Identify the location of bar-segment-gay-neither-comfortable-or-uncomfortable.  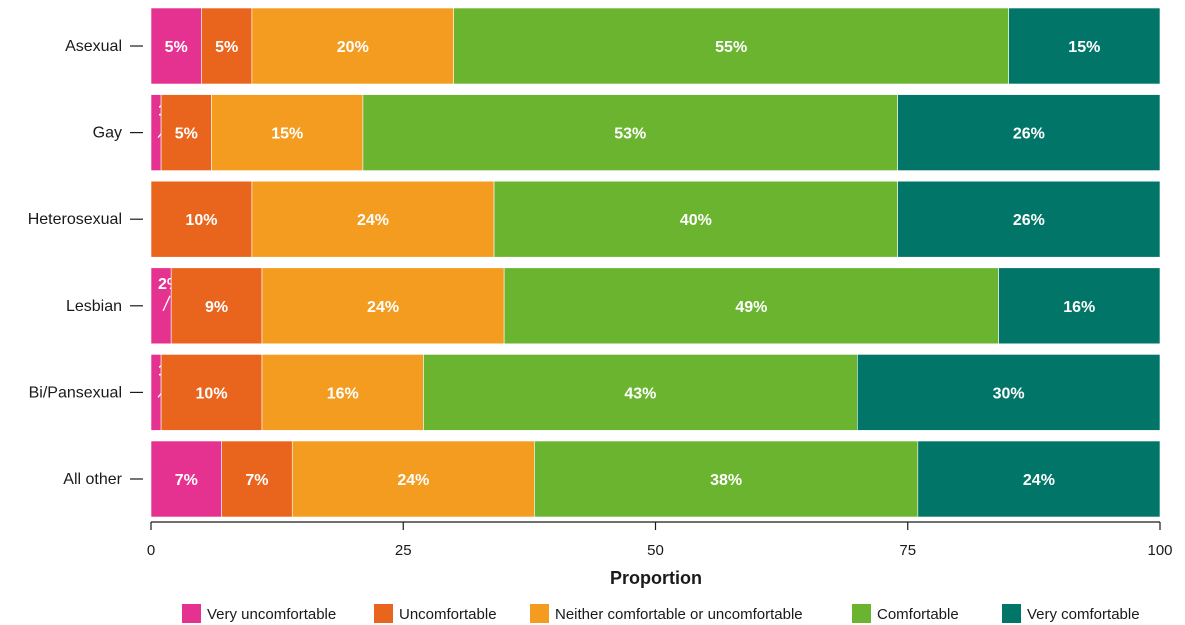
(287, 132).